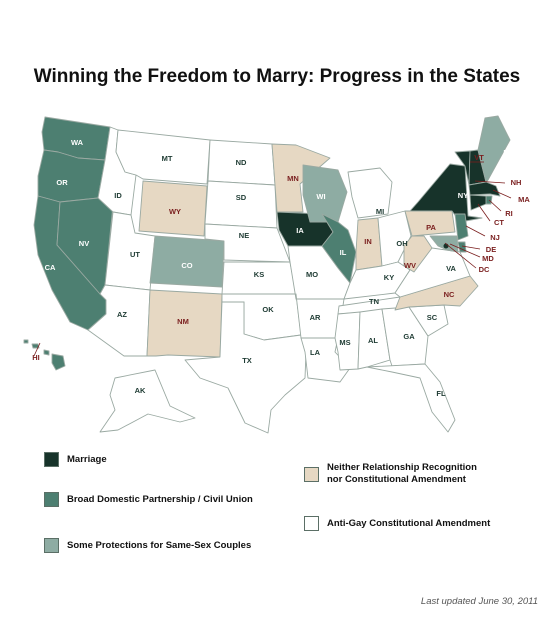  What do you see at coordinates (244, 235) in the screenshot?
I see `state-label-ne: NE` at bounding box center [244, 235].